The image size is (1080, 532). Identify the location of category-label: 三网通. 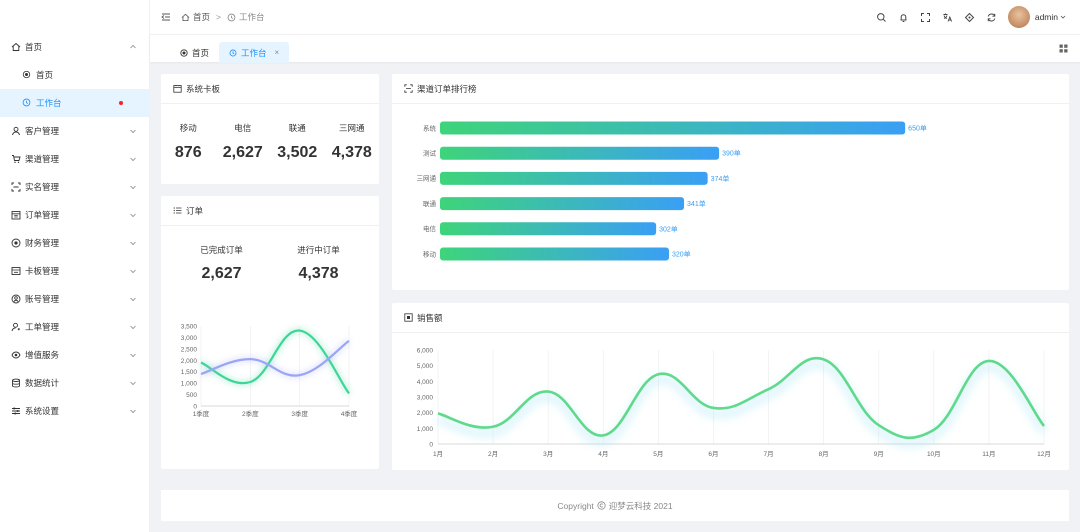
(427, 178).